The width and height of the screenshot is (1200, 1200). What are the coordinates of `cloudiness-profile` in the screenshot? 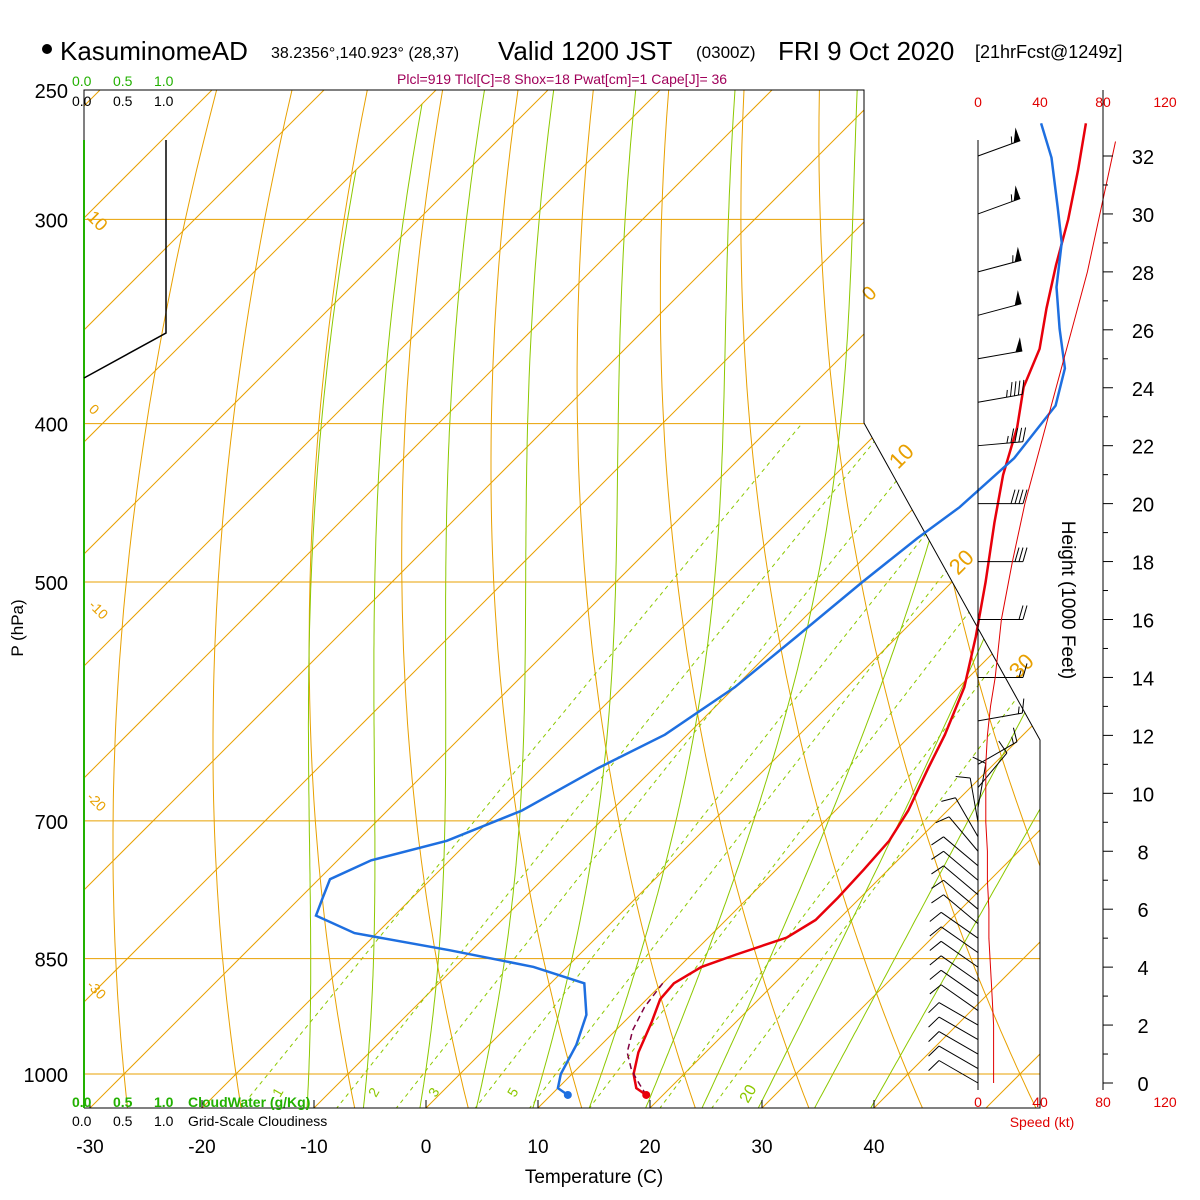 It's located at (125, 259).